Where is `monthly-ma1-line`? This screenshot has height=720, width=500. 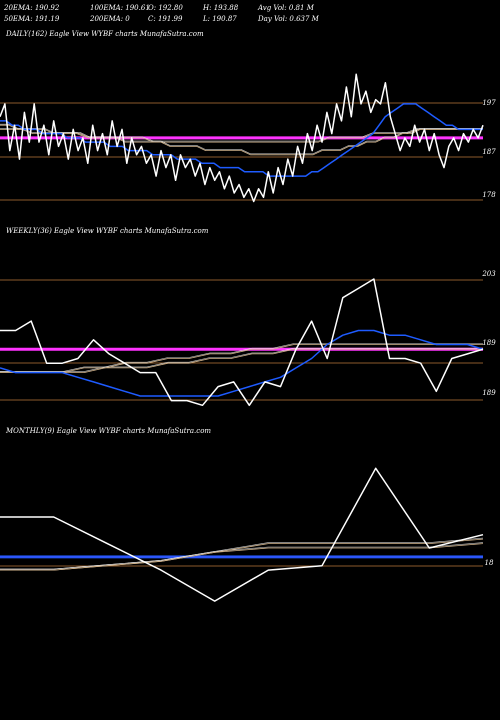
monthly-ma1-line is located at coordinates (242, 554).